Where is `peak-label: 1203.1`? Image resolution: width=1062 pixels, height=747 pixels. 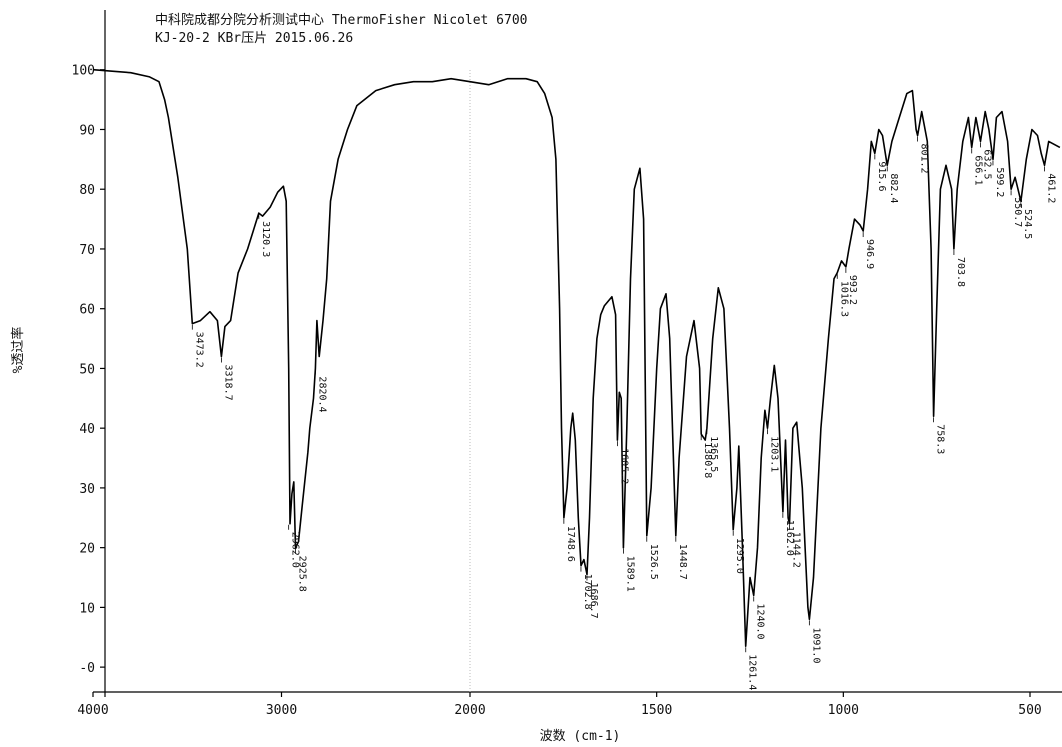
peak-label: 1203.1 is located at coordinates (774, 454).